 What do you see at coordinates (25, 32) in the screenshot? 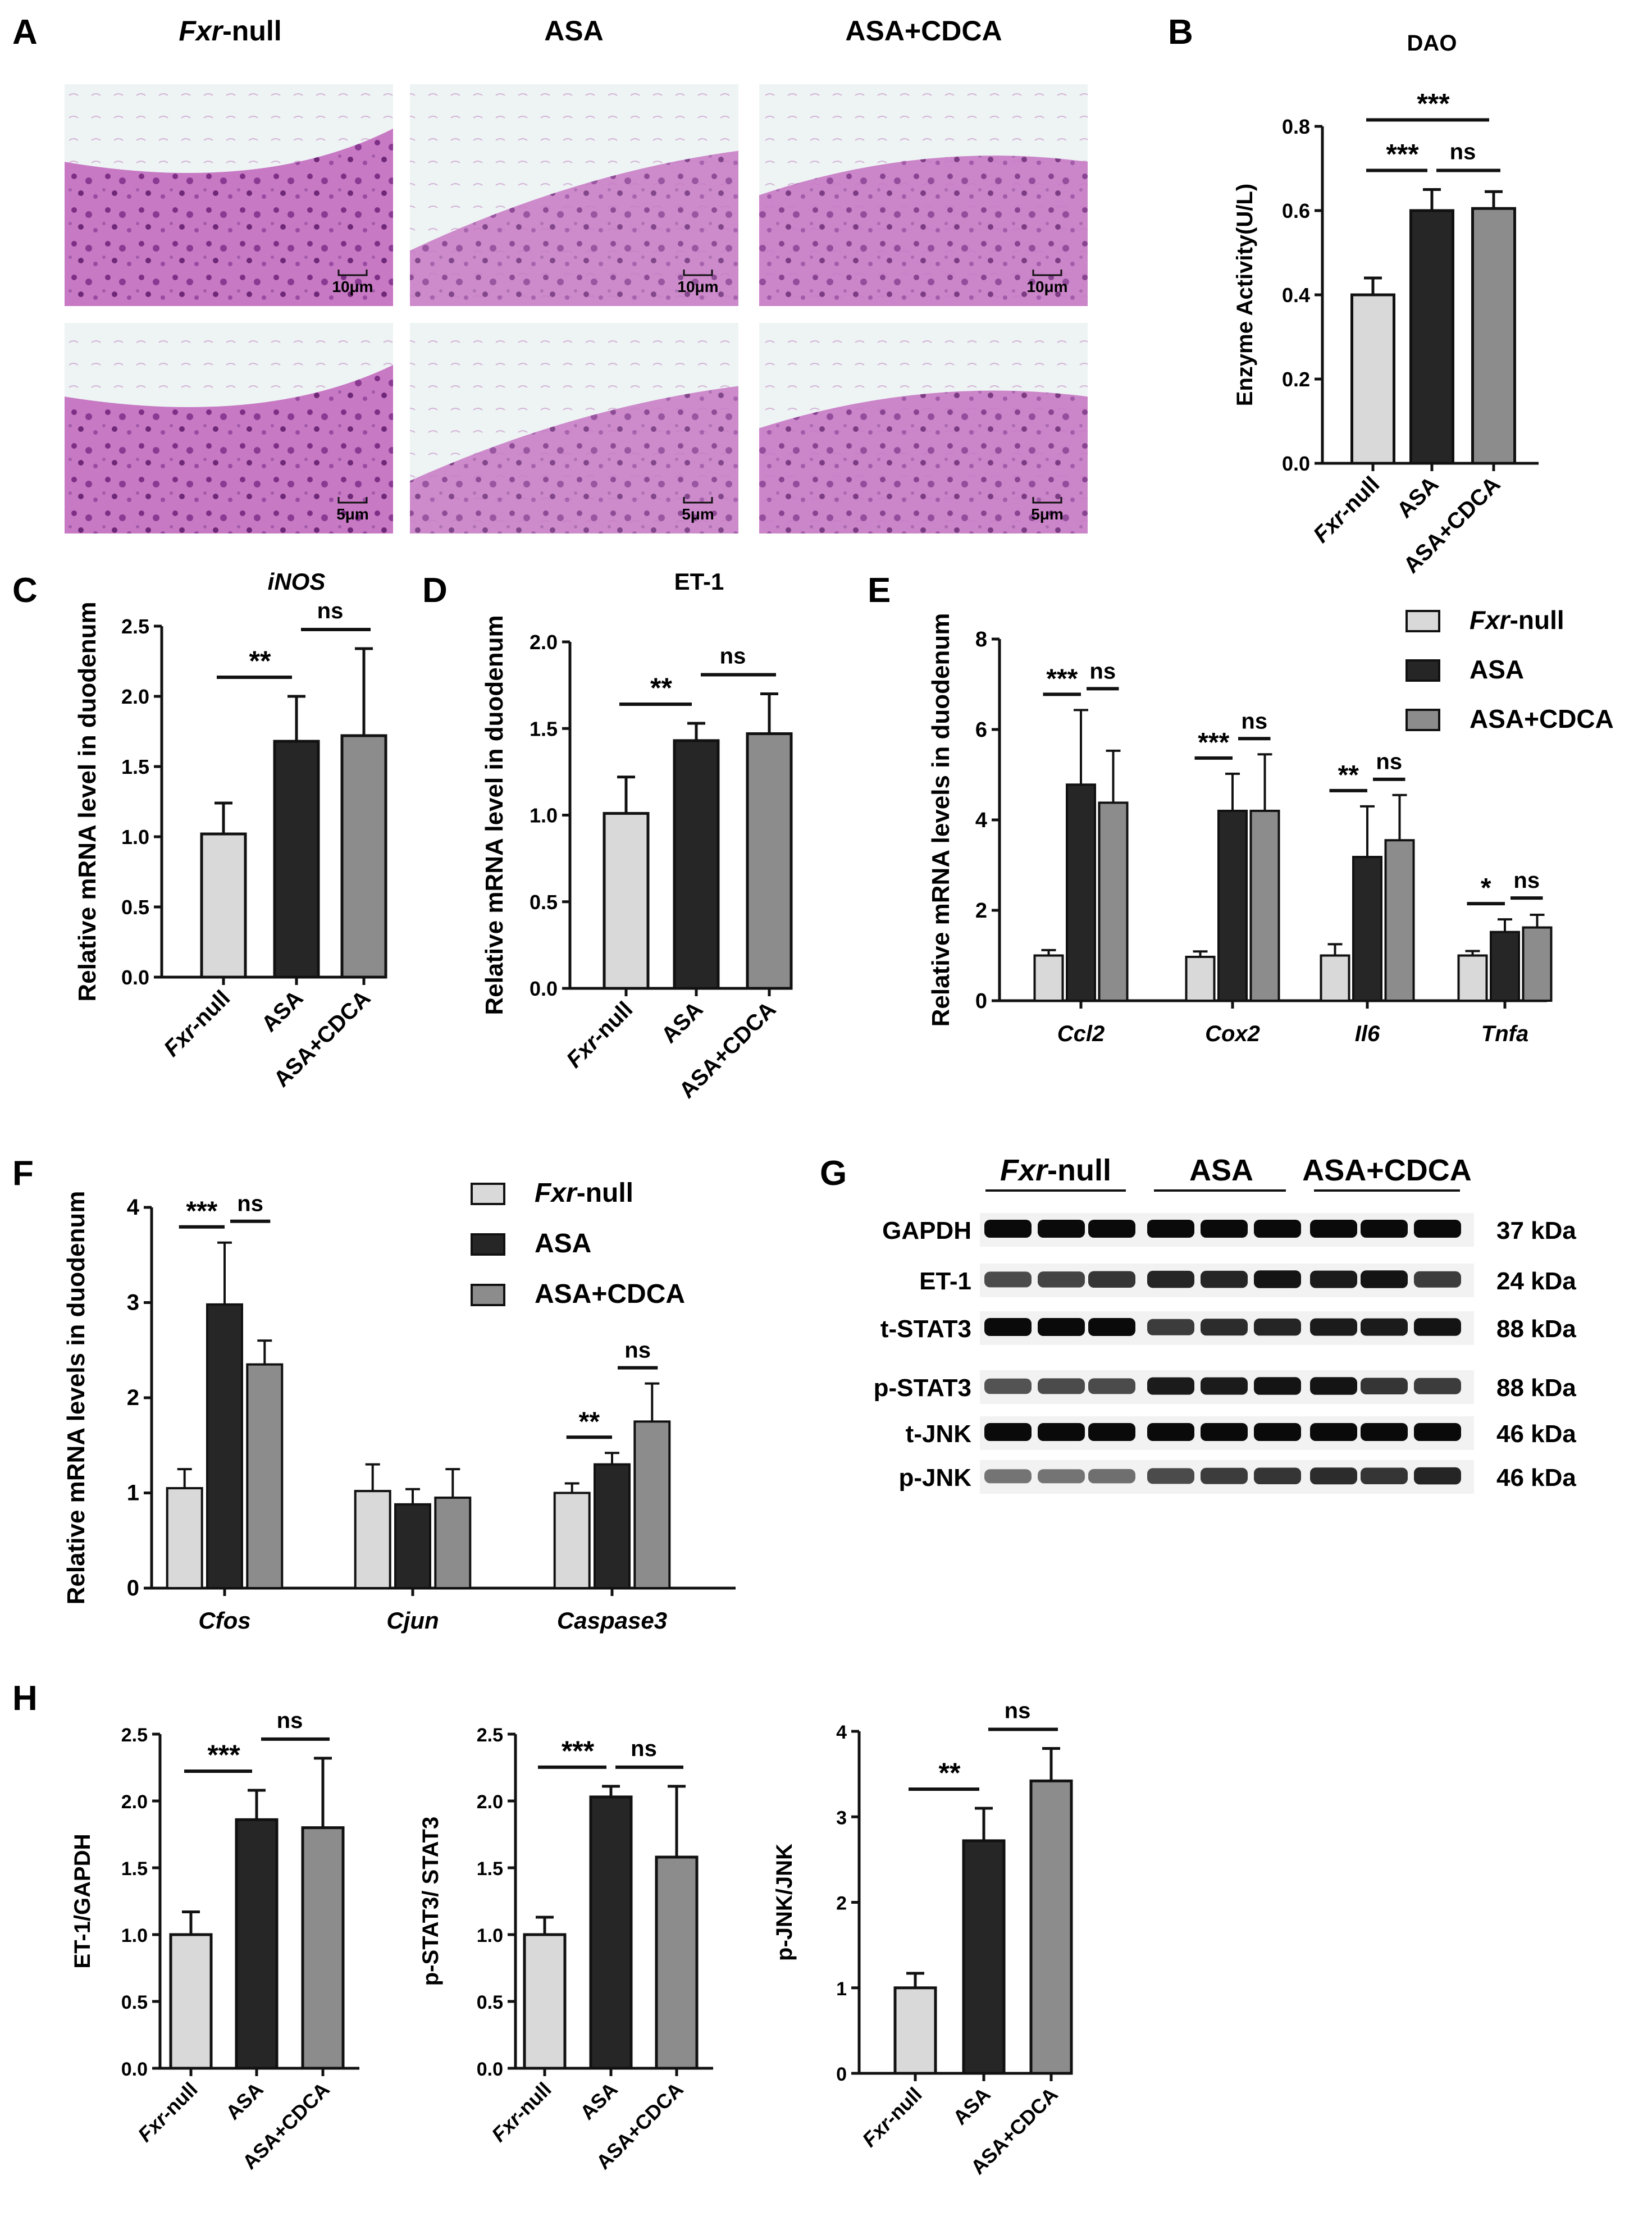
I see `panel-label-a: A` at bounding box center [25, 32].